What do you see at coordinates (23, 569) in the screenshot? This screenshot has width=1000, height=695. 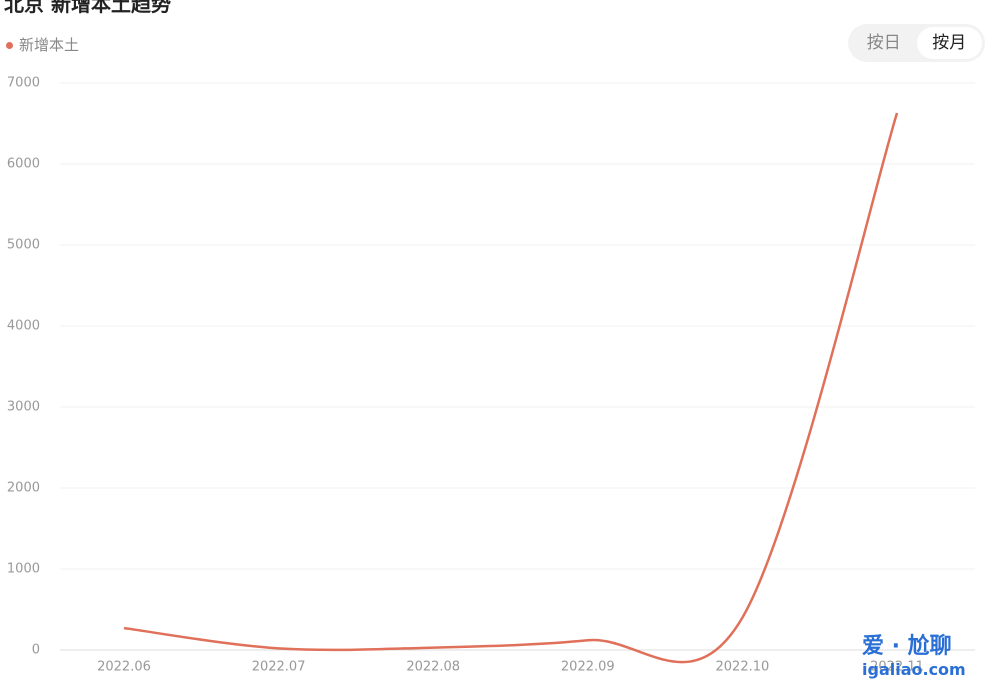 I see `y-tick-label: 1000` at bounding box center [23, 569].